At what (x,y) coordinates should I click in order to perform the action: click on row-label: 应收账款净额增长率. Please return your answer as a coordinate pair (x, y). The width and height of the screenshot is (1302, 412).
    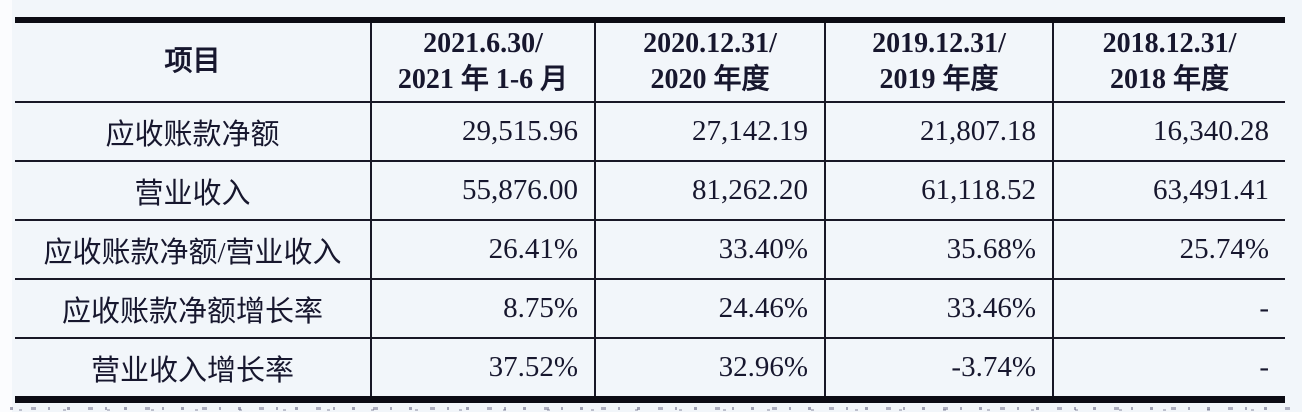
    Looking at the image, I should click on (193, 308).